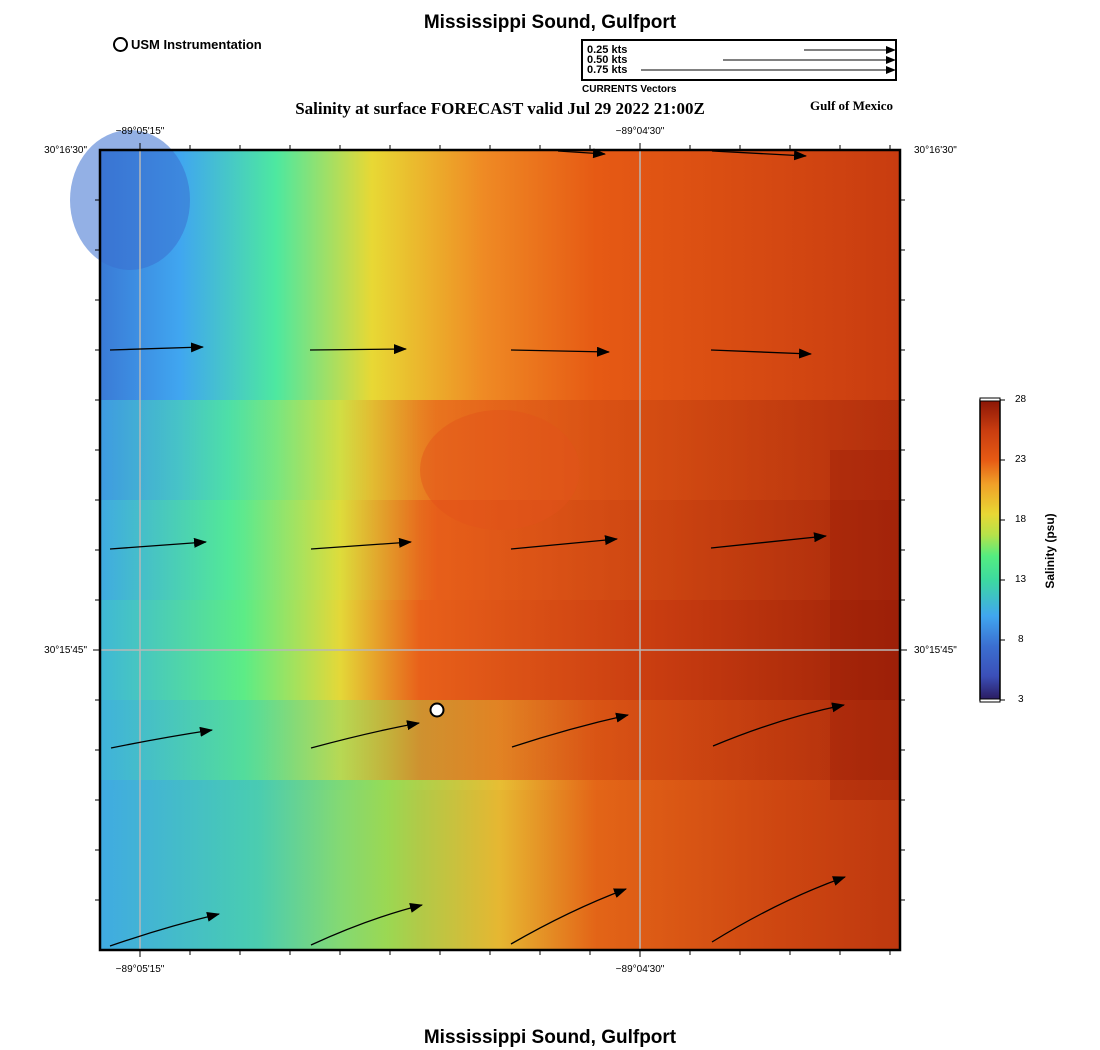  Describe the element at coordinates (1021, 459) in the screenshot. I see `colorbar-tick-label: 23` at that location.